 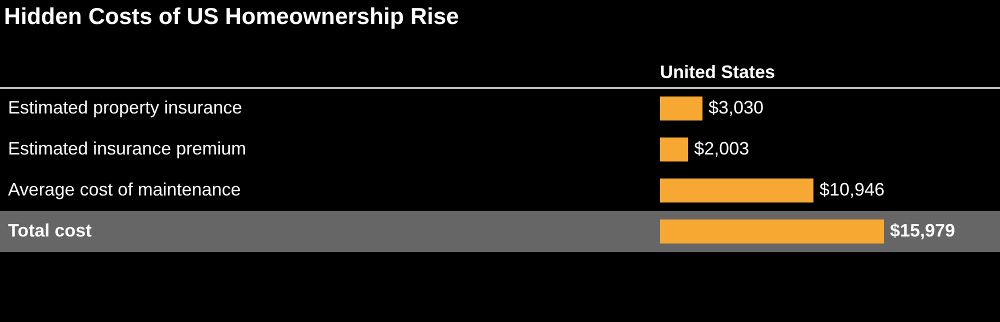 I want to click on y-tick-label: Total cost, so click(x=50, y=230).